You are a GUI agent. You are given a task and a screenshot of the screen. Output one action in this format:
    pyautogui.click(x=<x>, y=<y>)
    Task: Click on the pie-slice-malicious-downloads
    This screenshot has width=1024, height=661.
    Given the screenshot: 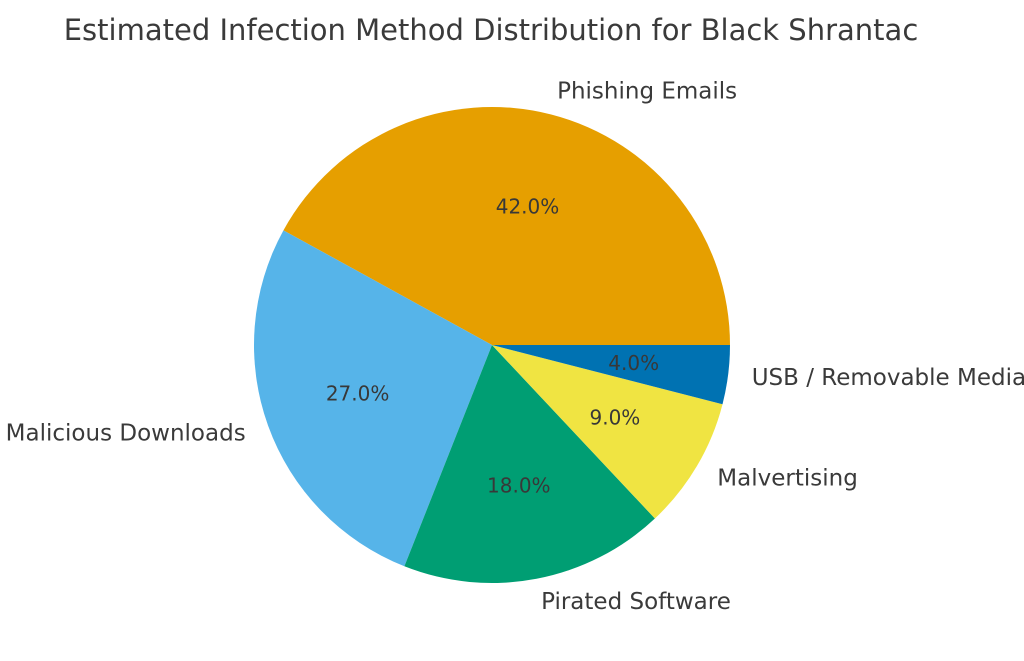 What is the action you would take?
    pyautogui.click(x=372, y=398)
    